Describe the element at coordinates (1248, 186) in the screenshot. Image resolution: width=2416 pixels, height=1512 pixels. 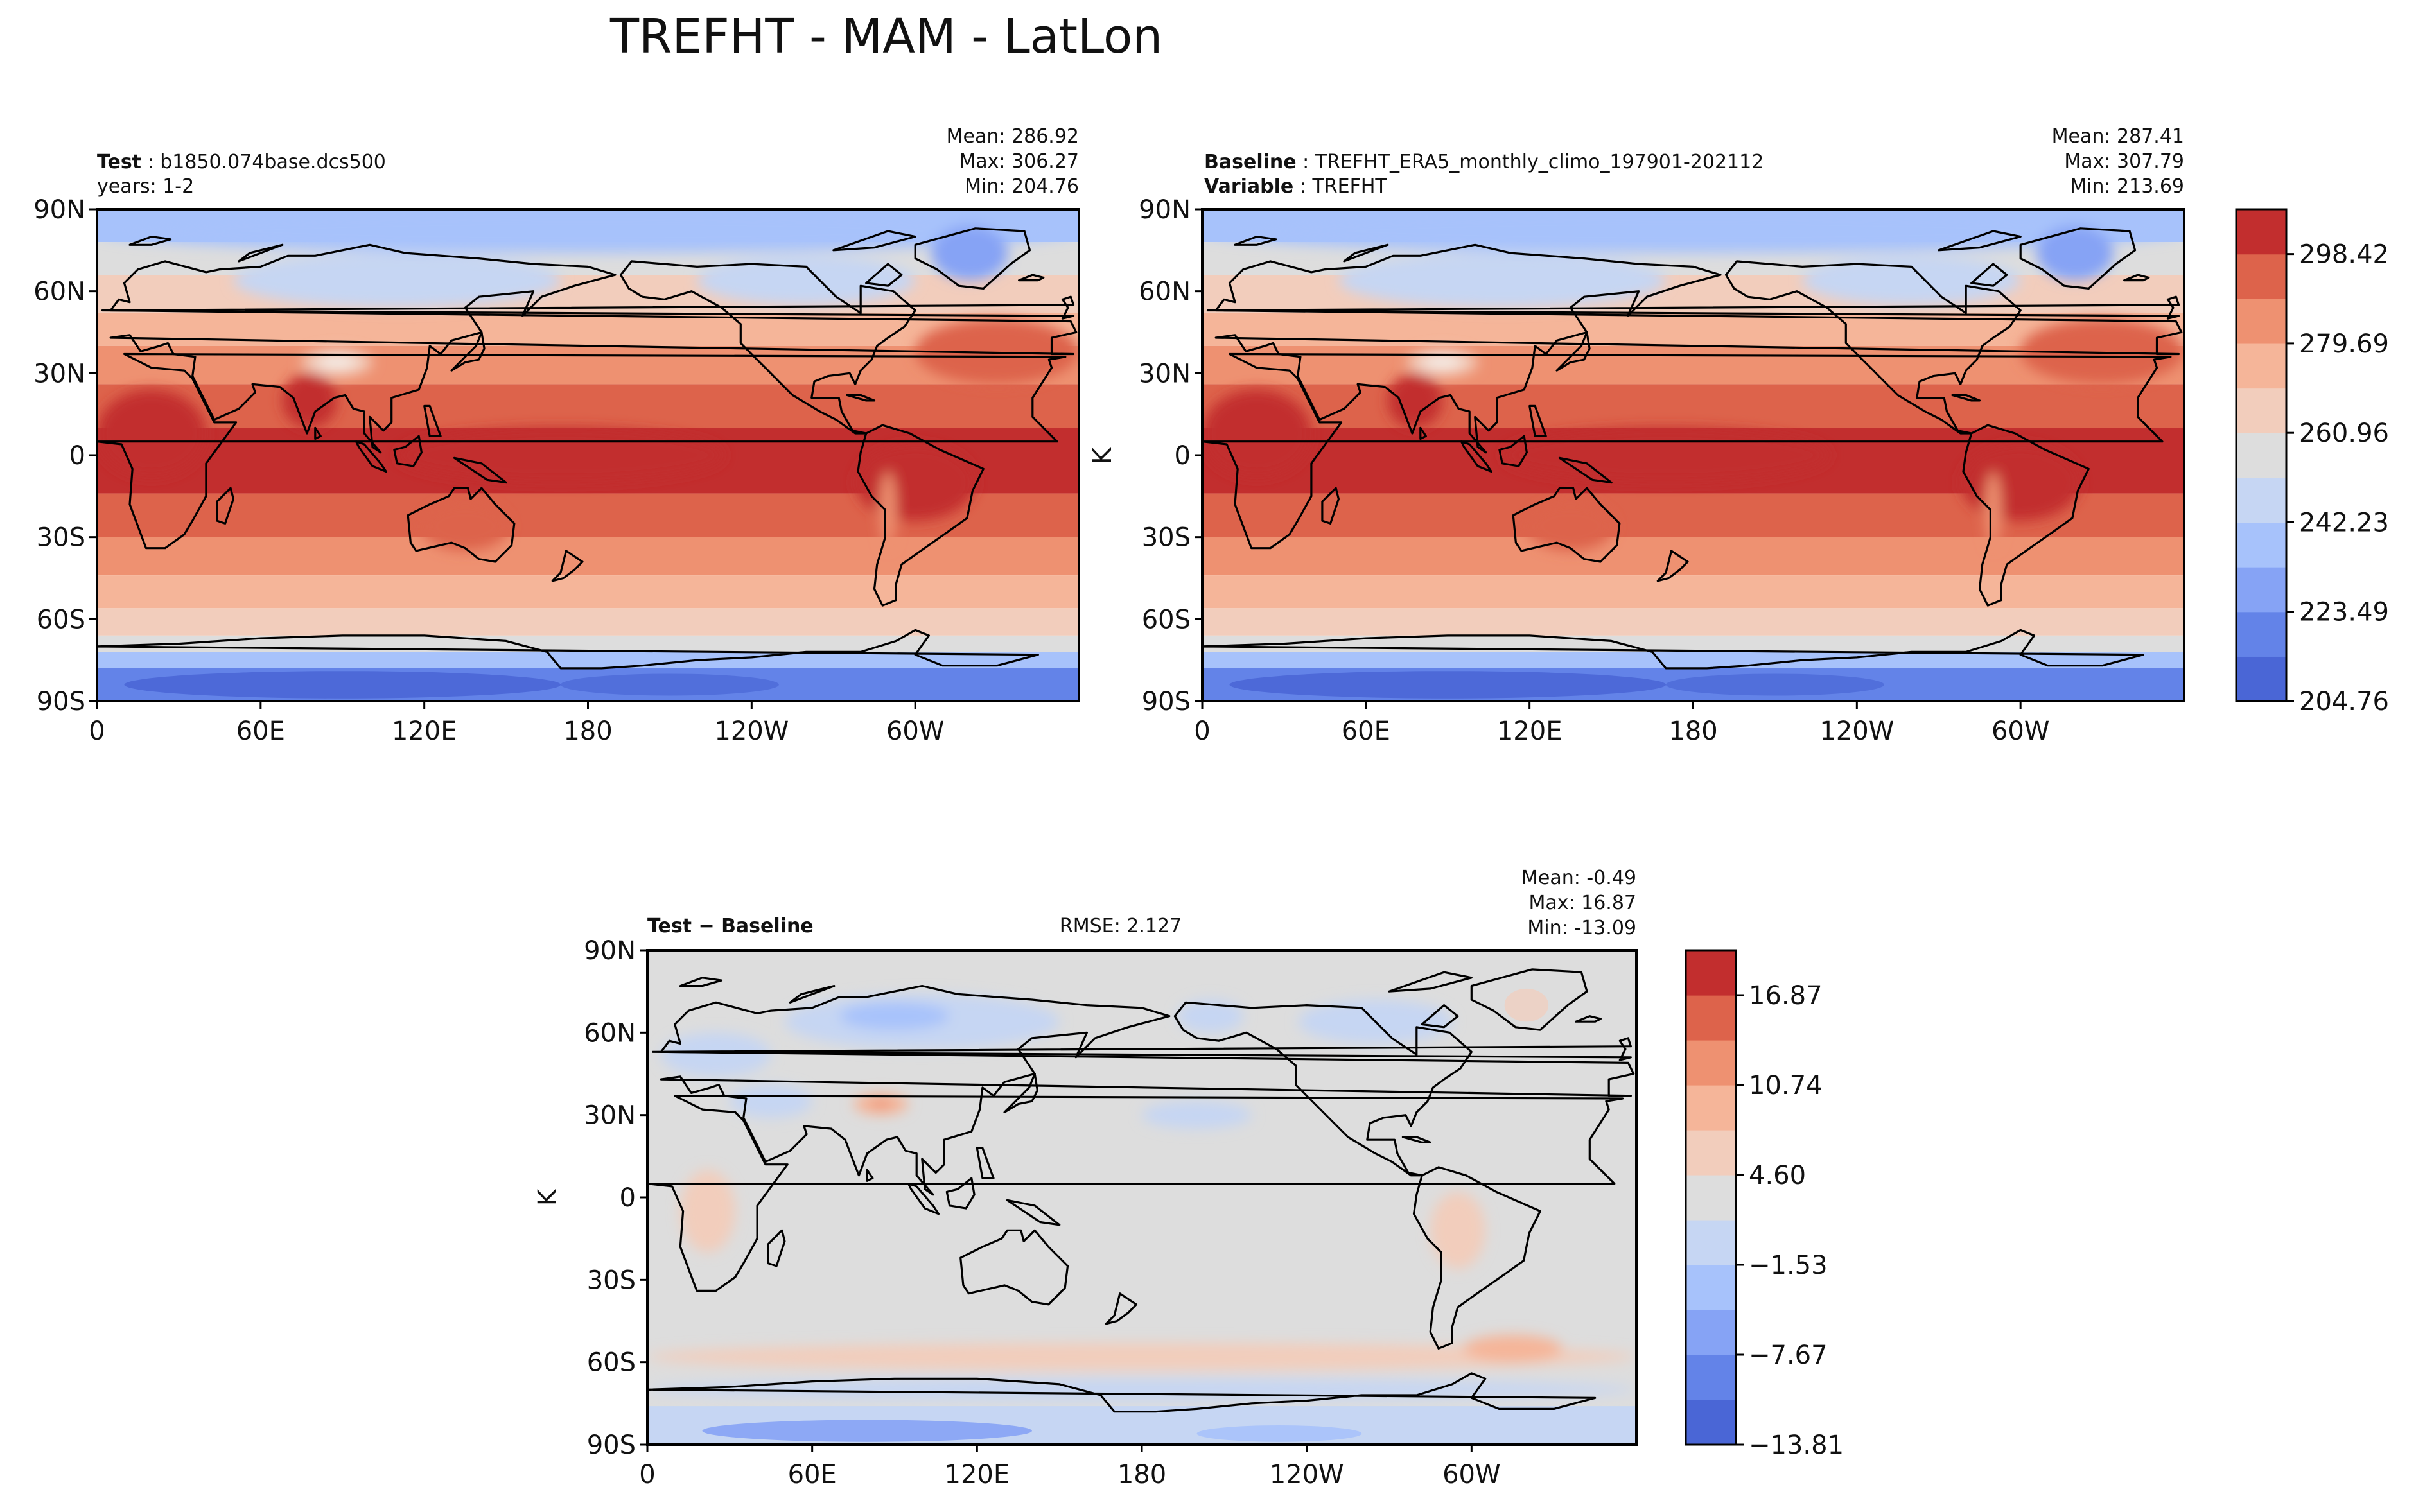
I see `baseline-variable-bold: Variable` at that location.